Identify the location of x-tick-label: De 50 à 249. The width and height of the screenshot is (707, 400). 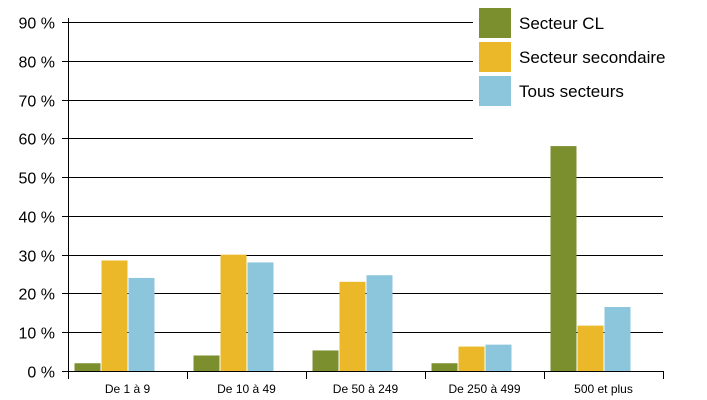
(366, 389).